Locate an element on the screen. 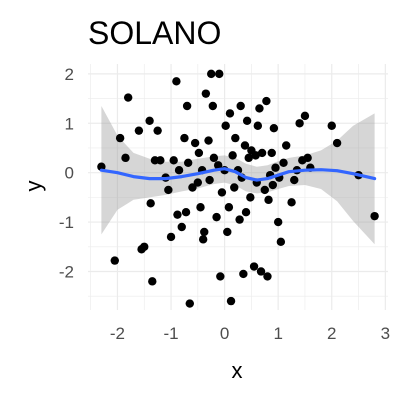  chart-title: SOLANO is located at coordinates (154, 33).